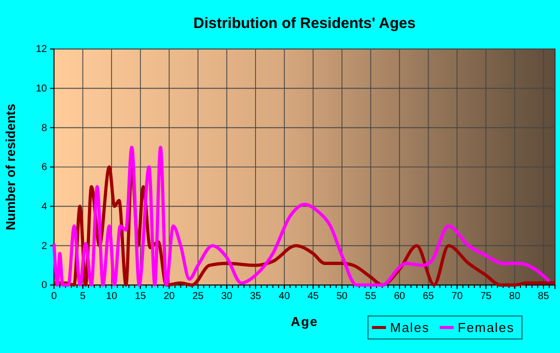  I want to click on x-tick-label: 5, so click(83, 296).